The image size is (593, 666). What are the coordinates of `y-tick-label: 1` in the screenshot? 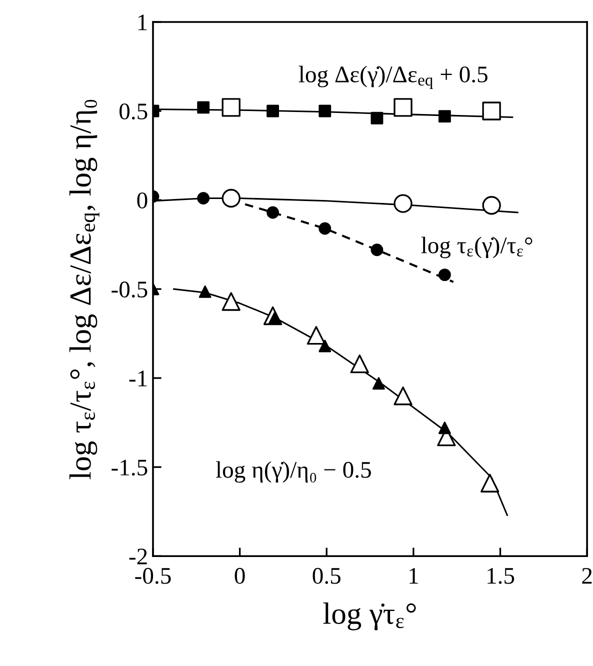 It's located at (142, 22).